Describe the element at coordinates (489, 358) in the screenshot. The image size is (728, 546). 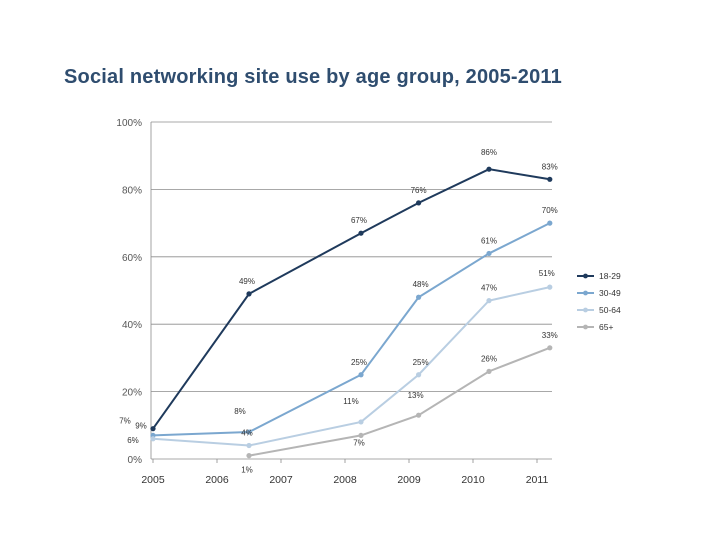
I see `data-label: 26%` at that location.